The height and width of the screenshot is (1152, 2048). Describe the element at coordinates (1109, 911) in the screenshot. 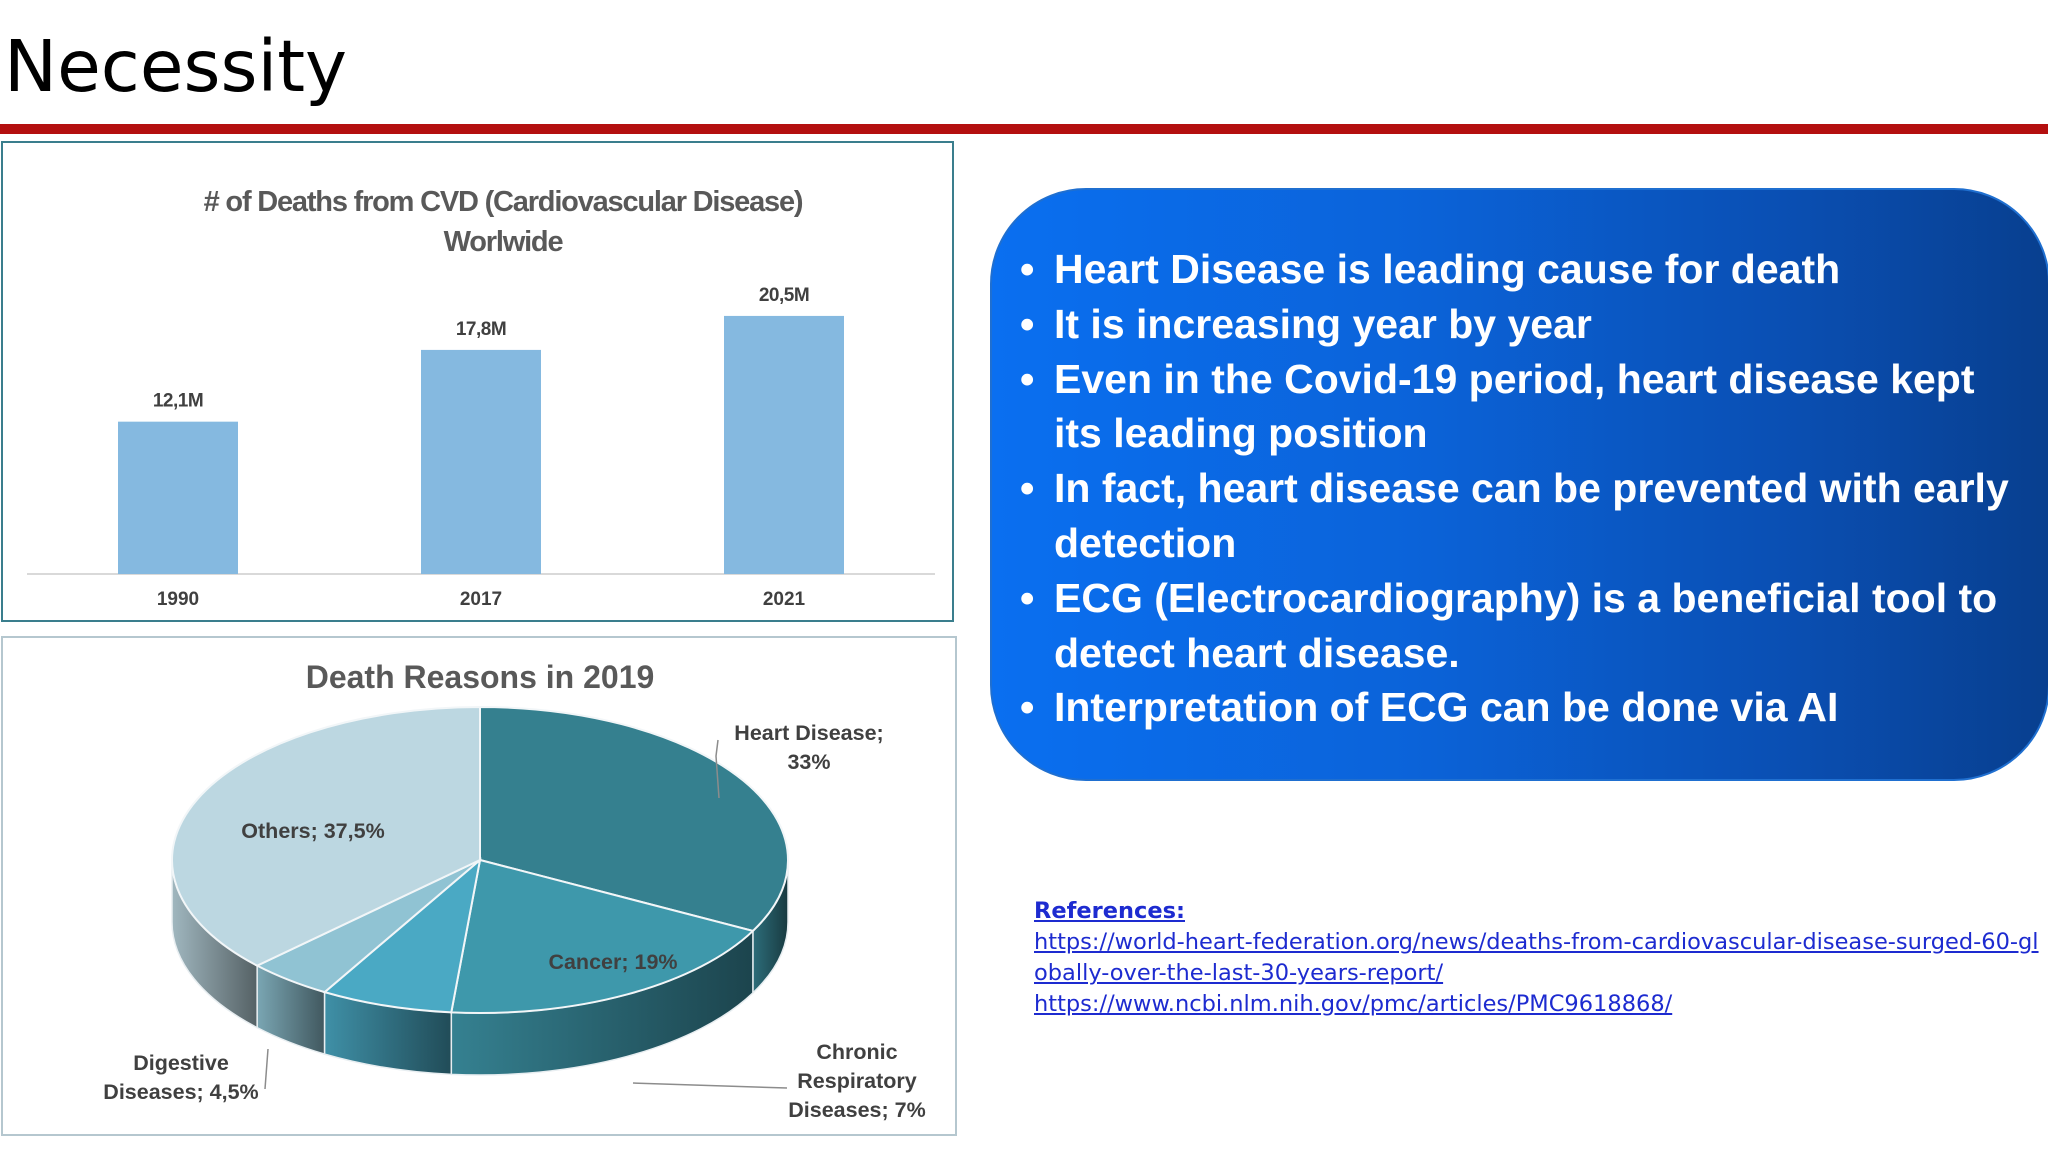

I see `references-heading: References:` at that location.